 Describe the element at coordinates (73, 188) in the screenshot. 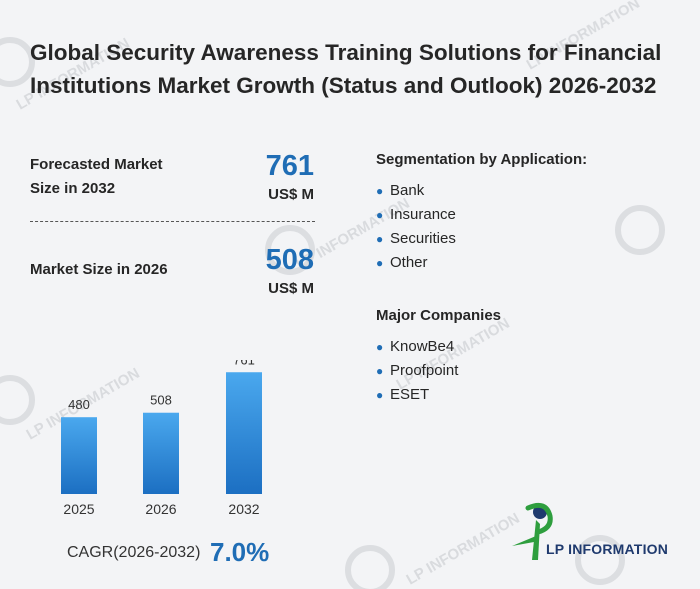

I see `forecast-label-line2: Size in 2032` at that location.